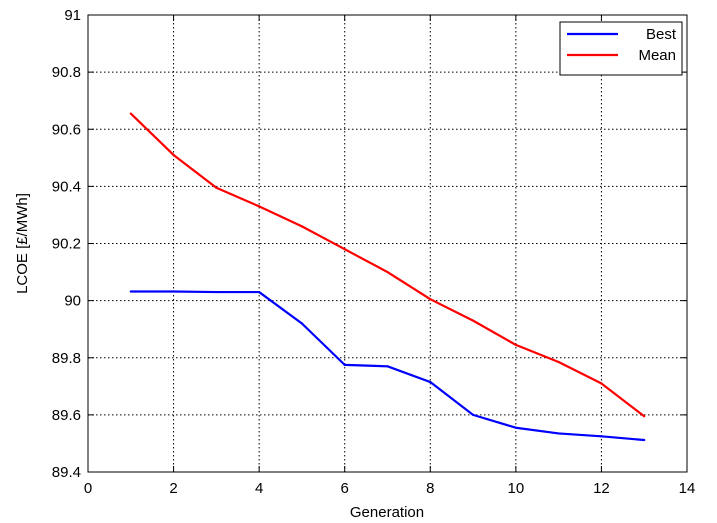 This screenshot has width=717, height=523. I want to click on y-tick-label: 90, so click(72, 301).